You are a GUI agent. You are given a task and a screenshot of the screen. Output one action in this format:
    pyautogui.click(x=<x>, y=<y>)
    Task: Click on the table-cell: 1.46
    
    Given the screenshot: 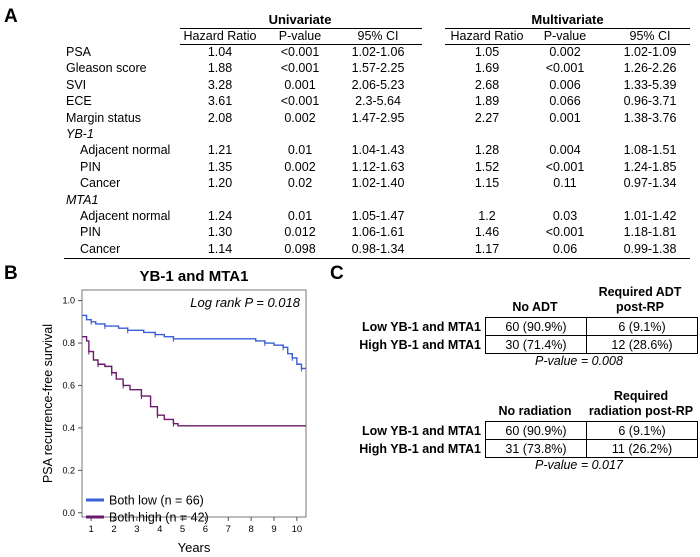 What is the action you would take?
    pyautogui.click(x=487, y=232)
    